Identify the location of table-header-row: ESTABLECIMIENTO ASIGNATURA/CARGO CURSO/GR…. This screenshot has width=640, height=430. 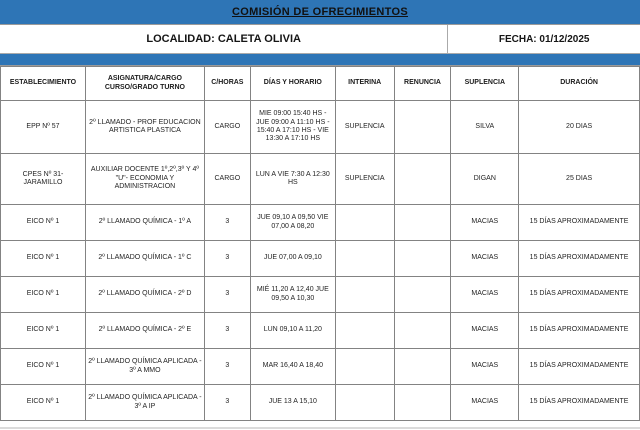
(320, 83).